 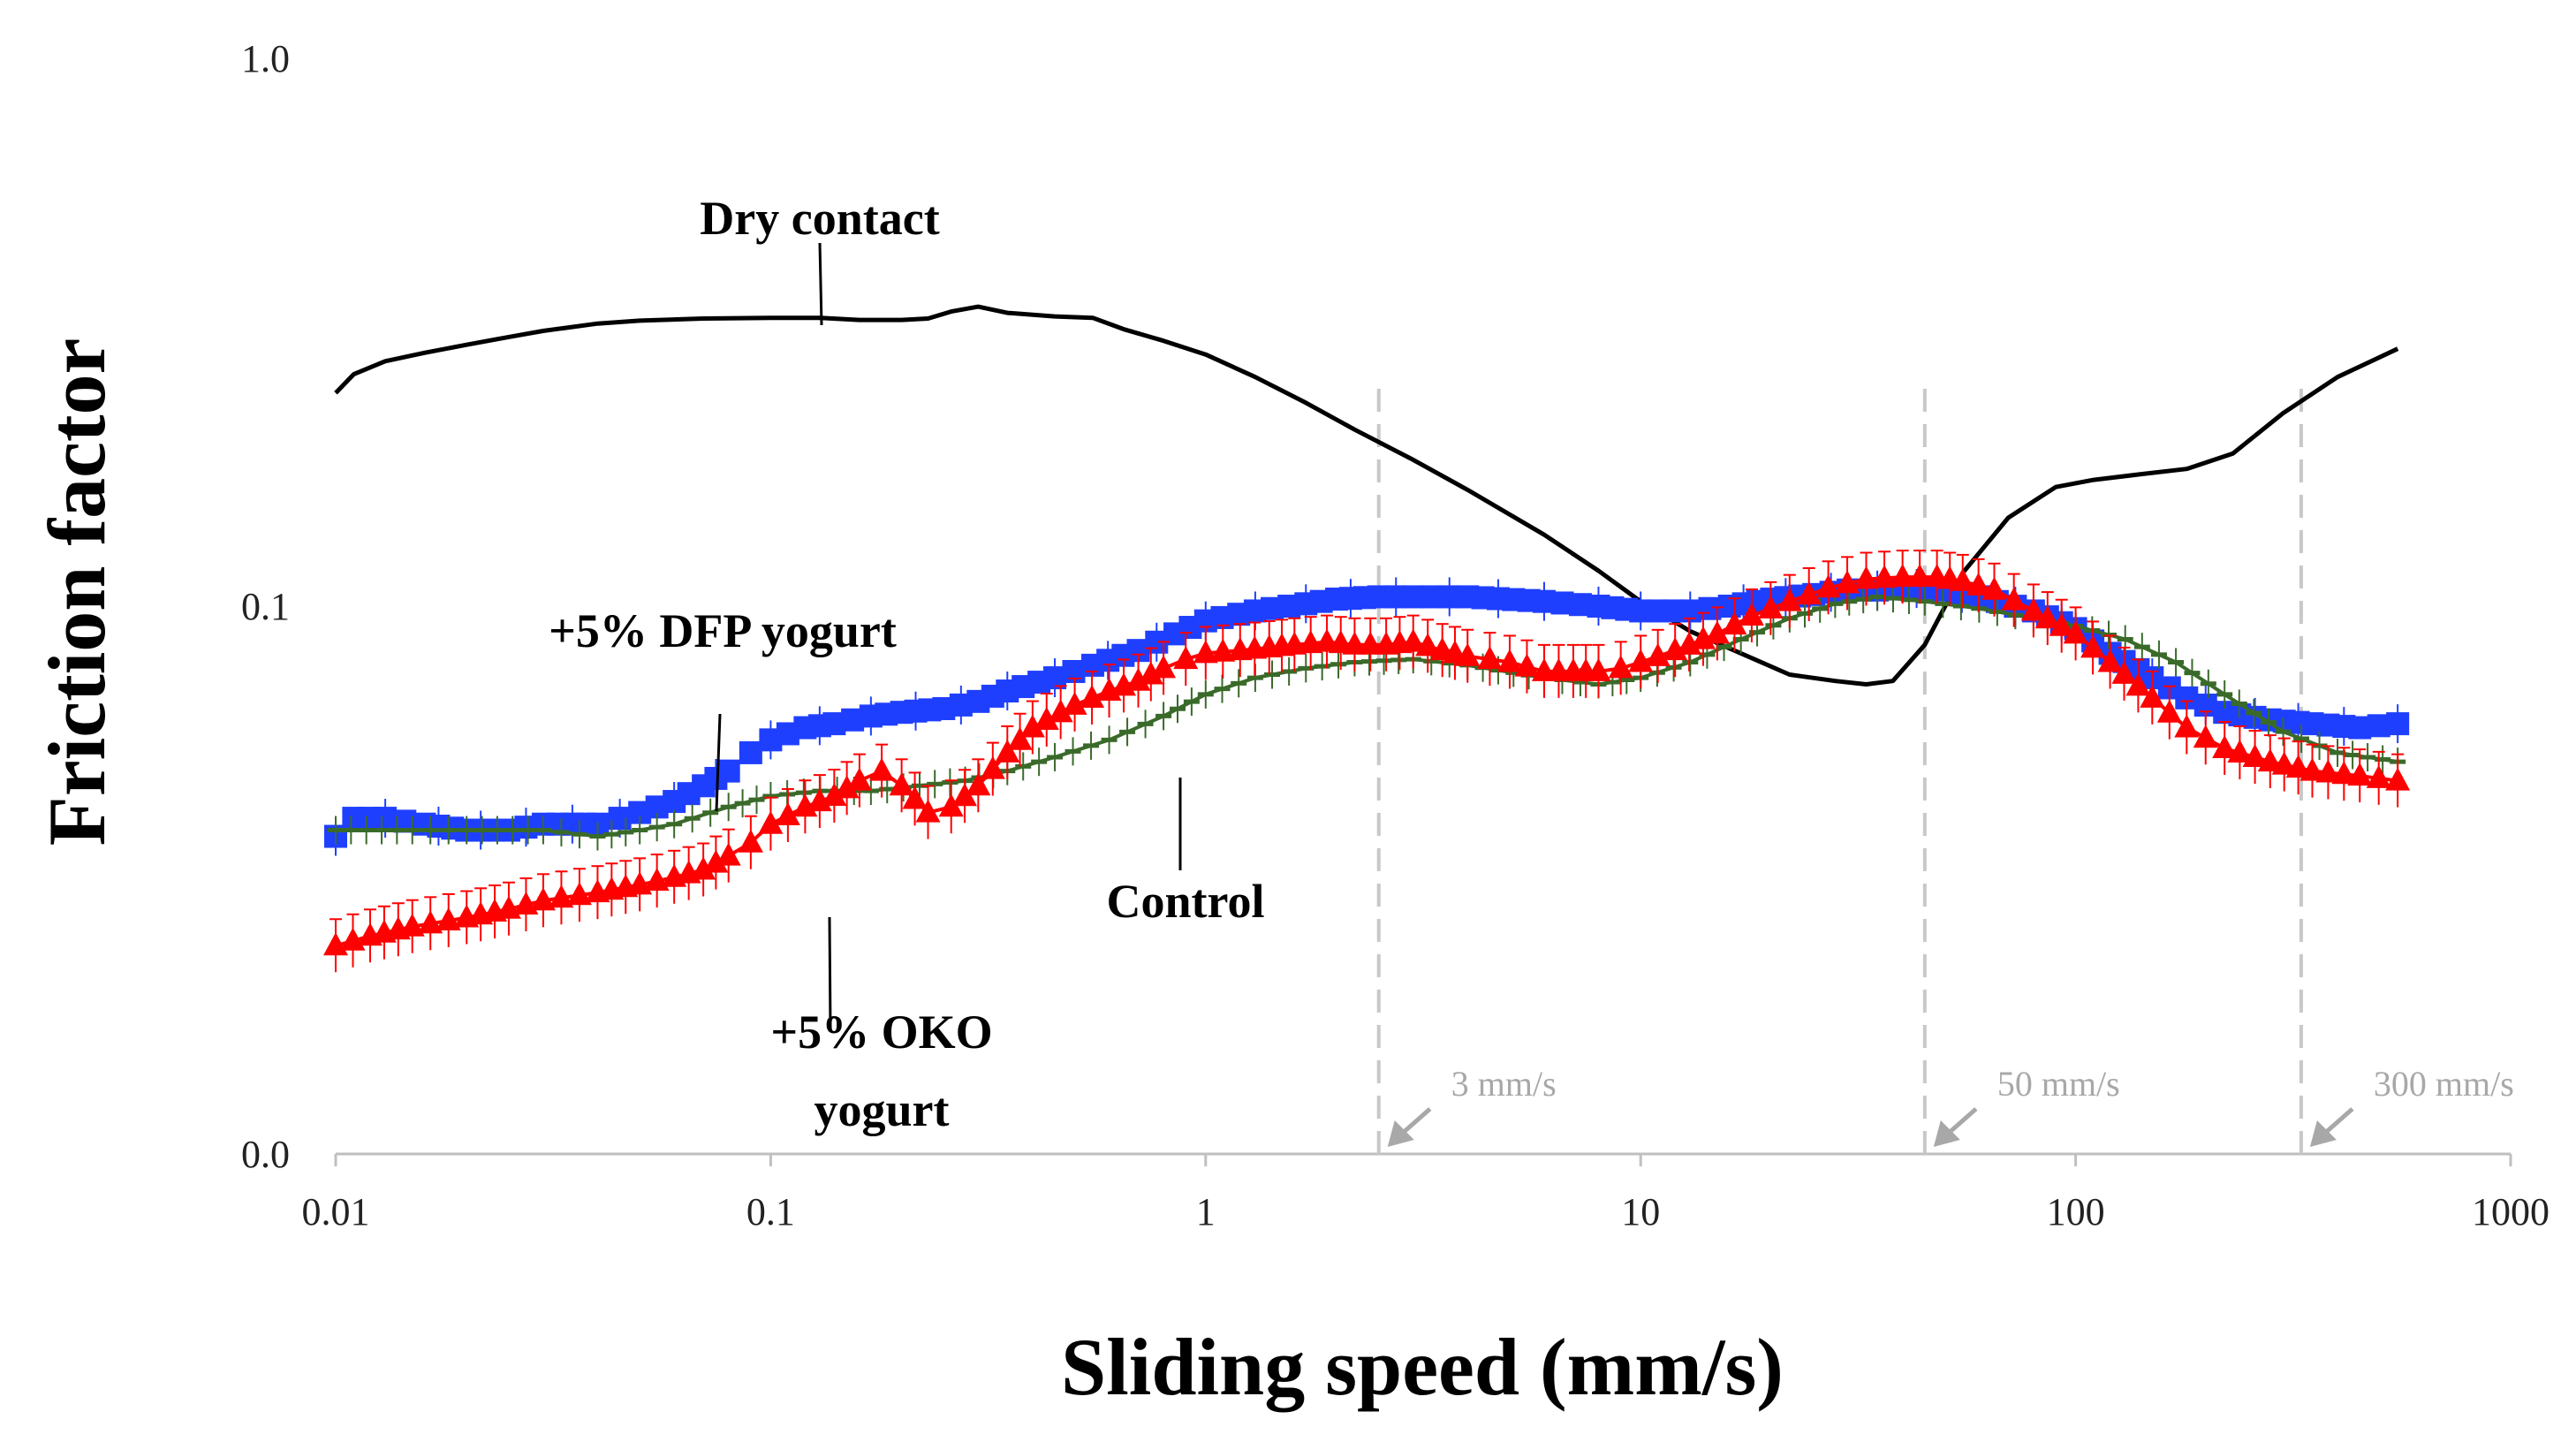 What do you see at coordinates (336, 1211) in the screenshot?
I see `x-tick-label: 0.01` at bounding box center [336, 1211].